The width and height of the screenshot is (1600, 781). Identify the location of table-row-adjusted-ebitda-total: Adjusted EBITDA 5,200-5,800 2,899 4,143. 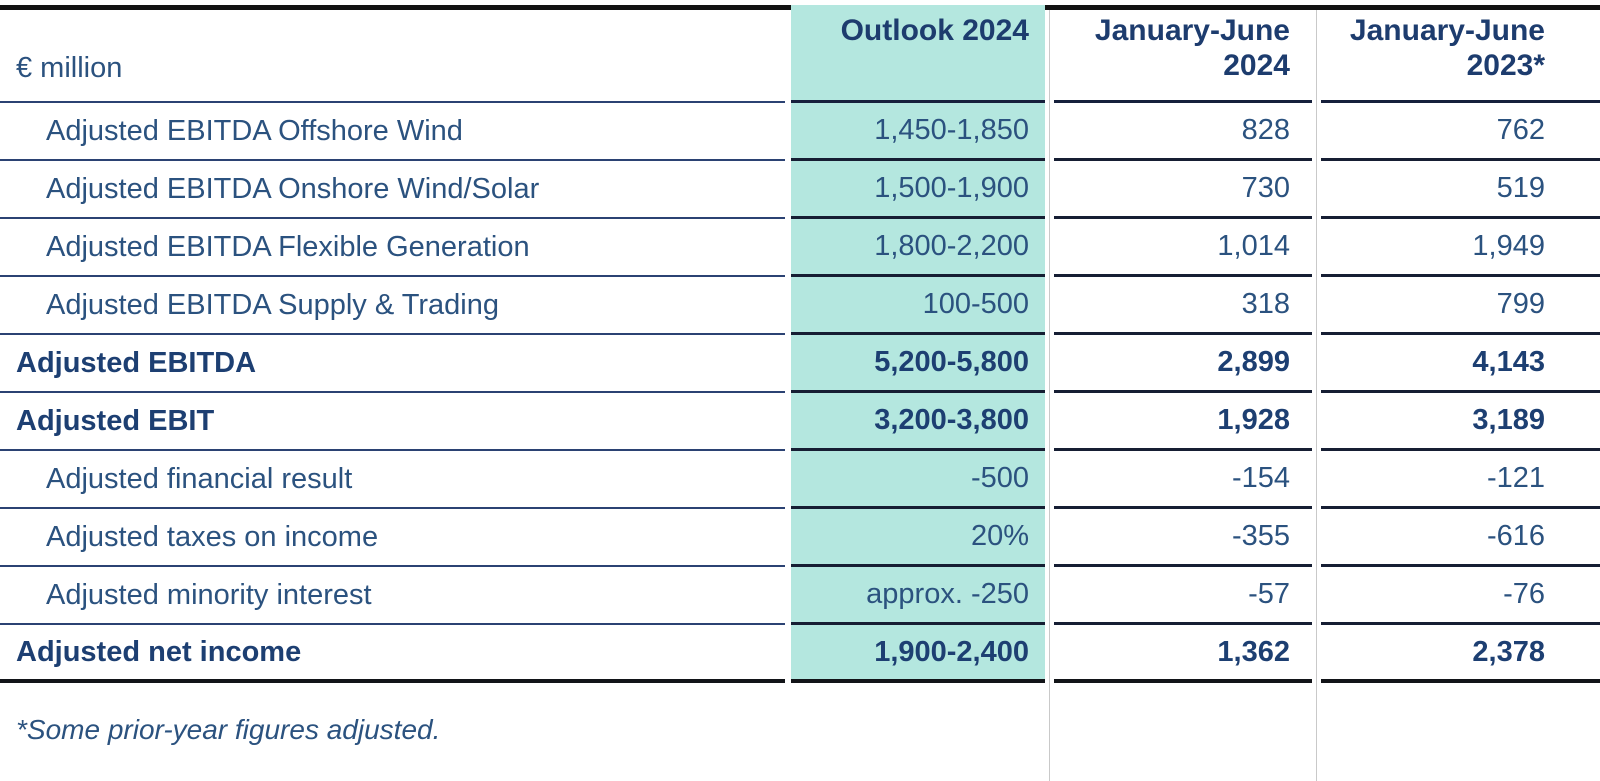
(800, 364).